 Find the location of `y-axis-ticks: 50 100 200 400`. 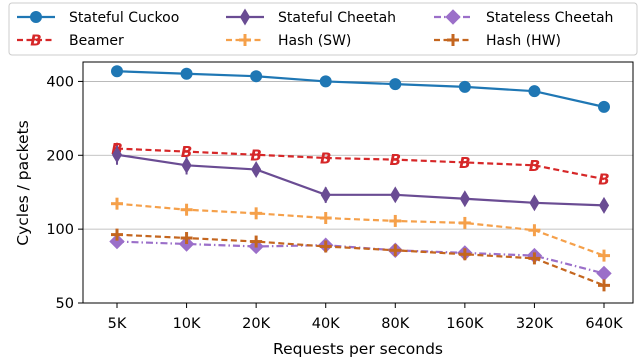

y-axis-ticks: 50 100 200 400 is located at coordinates (64, 193).